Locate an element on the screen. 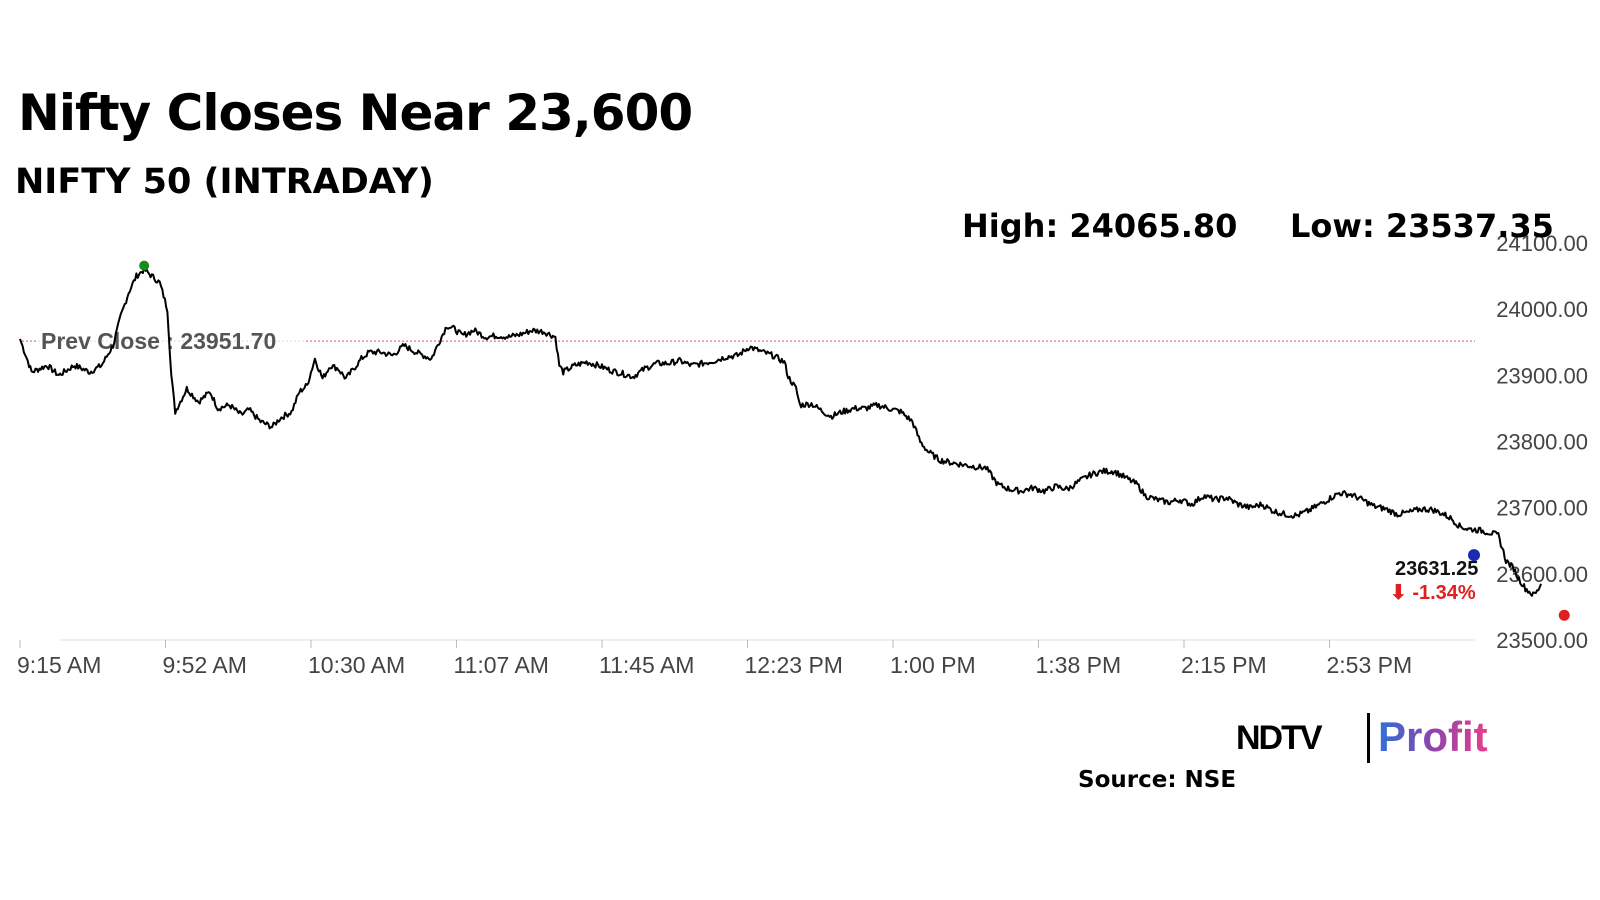 This screenshot has height=900, width=1600. x-tick-label: 11:07 AM is located at coordinates (501, 665).